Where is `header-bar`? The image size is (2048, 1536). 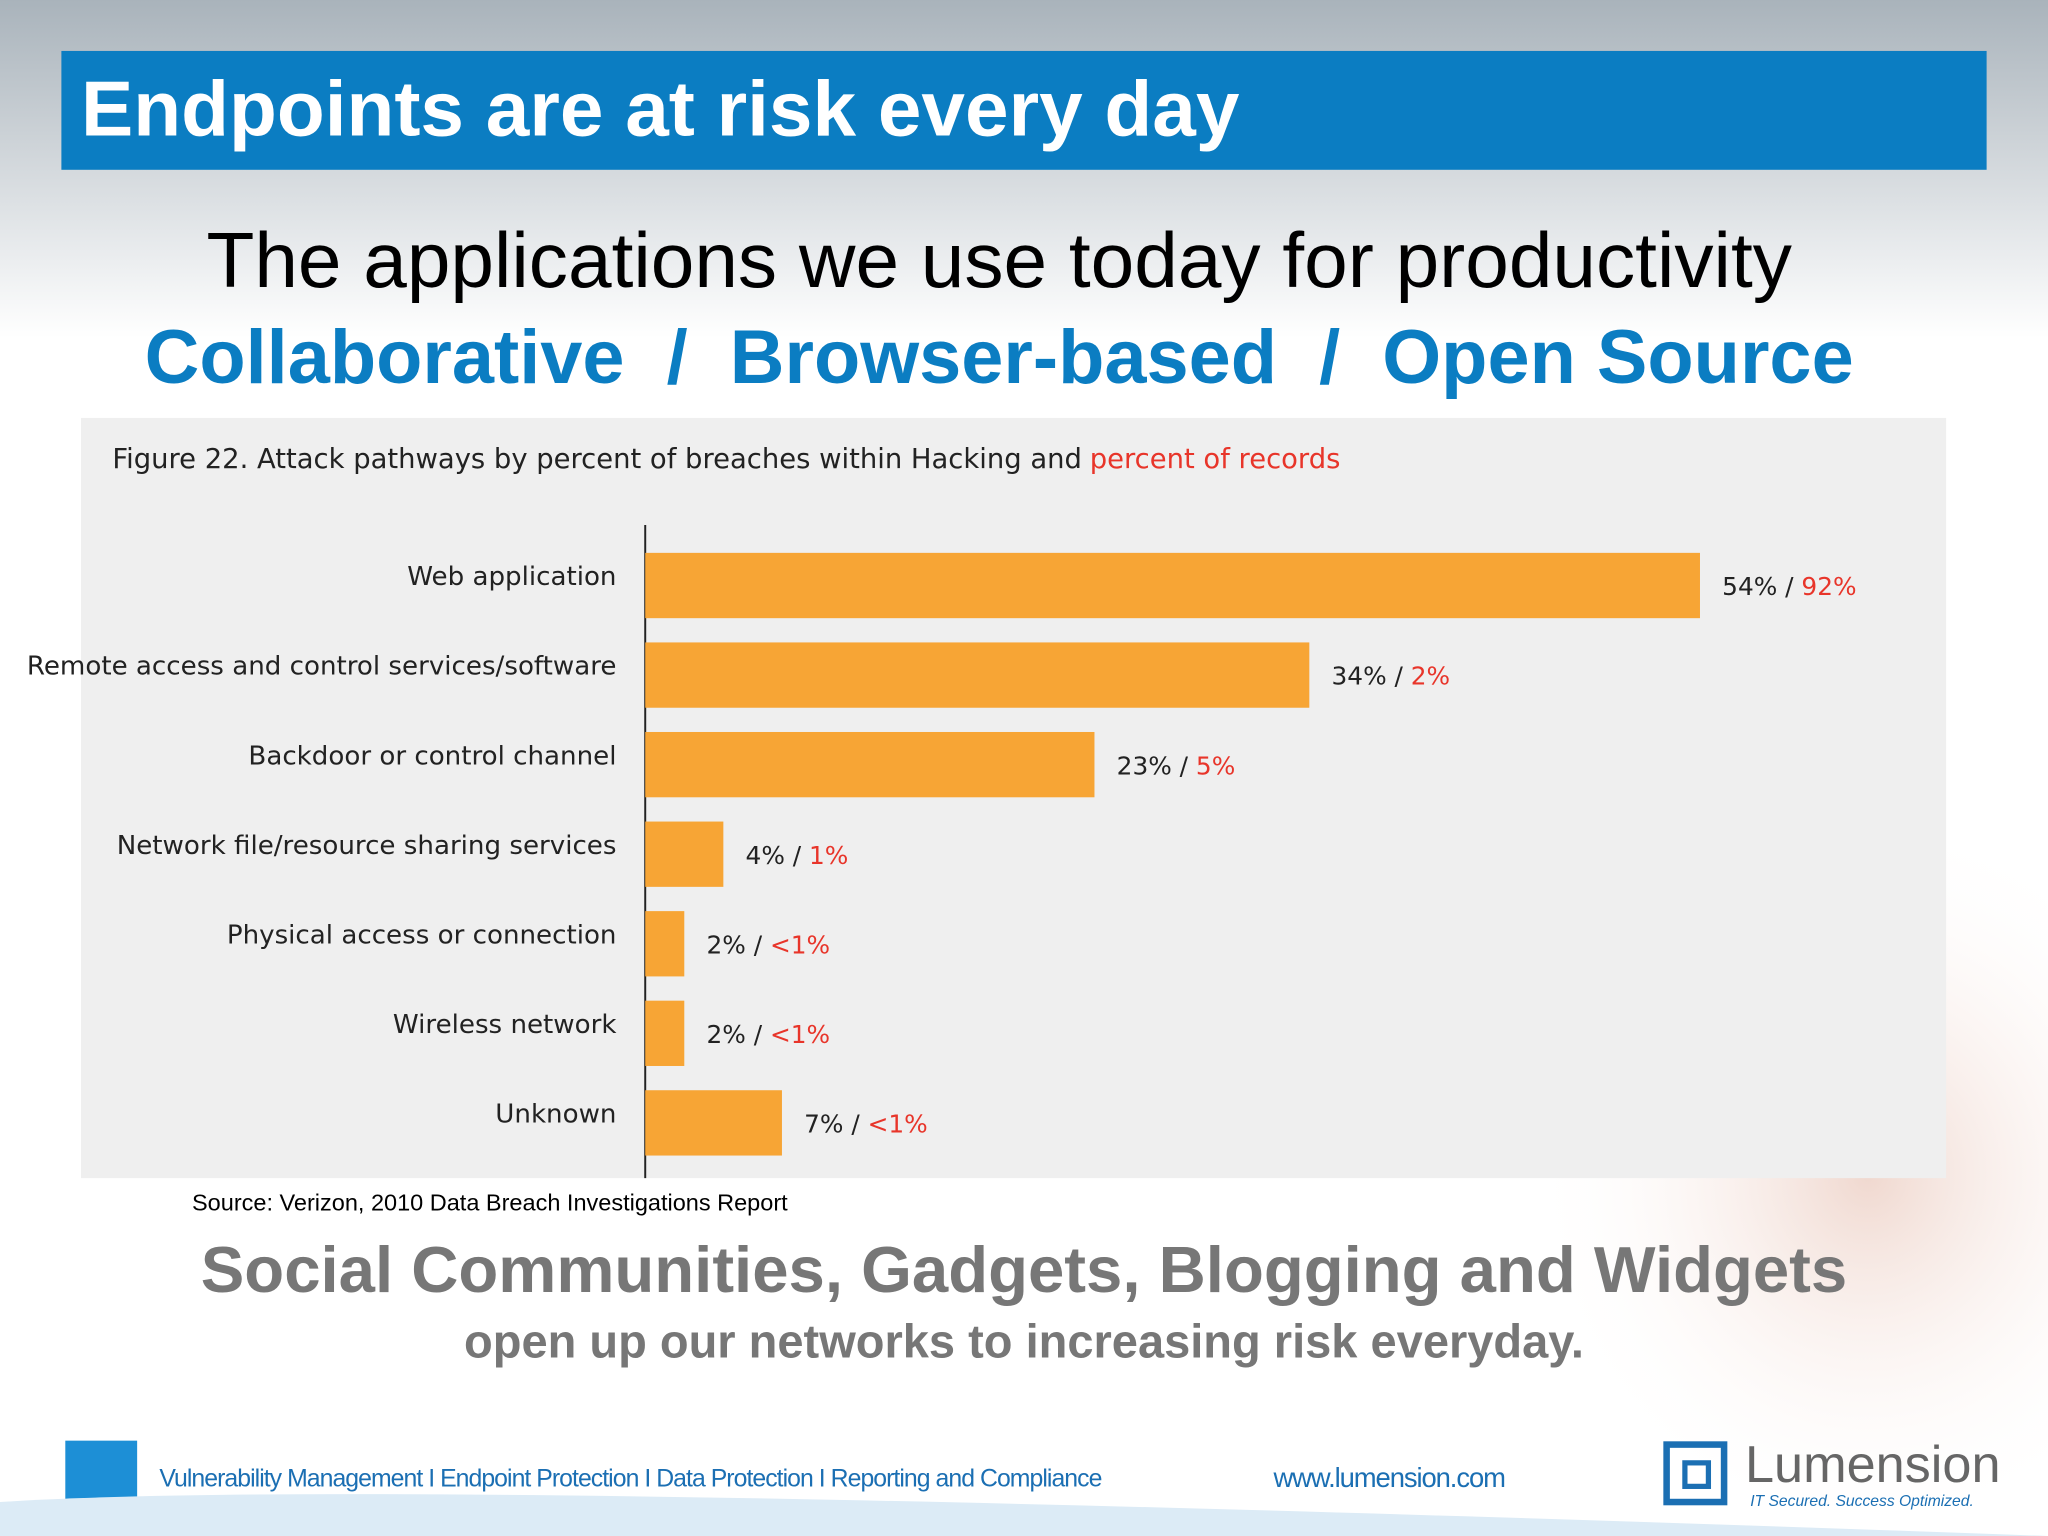 header-bar is located at coordinates (1024, 110).